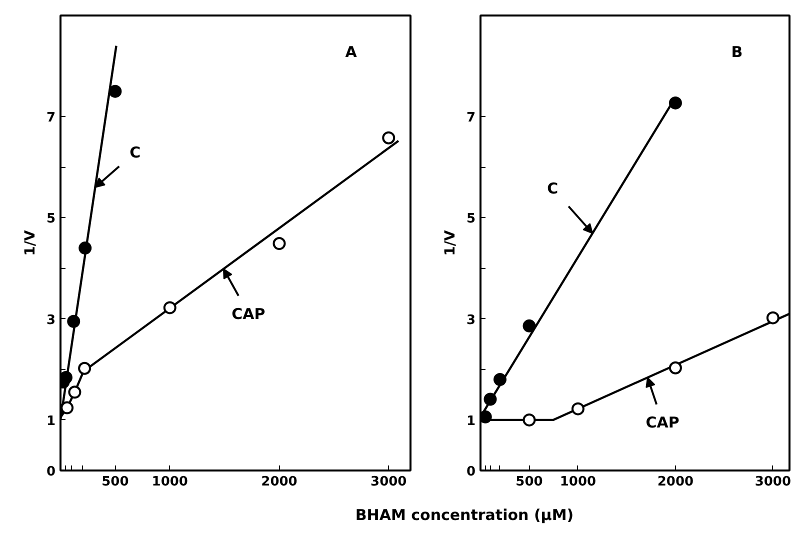 The width and height of the screenshot is (799, 541). I want to click on annotation: B, so click(737, 51).